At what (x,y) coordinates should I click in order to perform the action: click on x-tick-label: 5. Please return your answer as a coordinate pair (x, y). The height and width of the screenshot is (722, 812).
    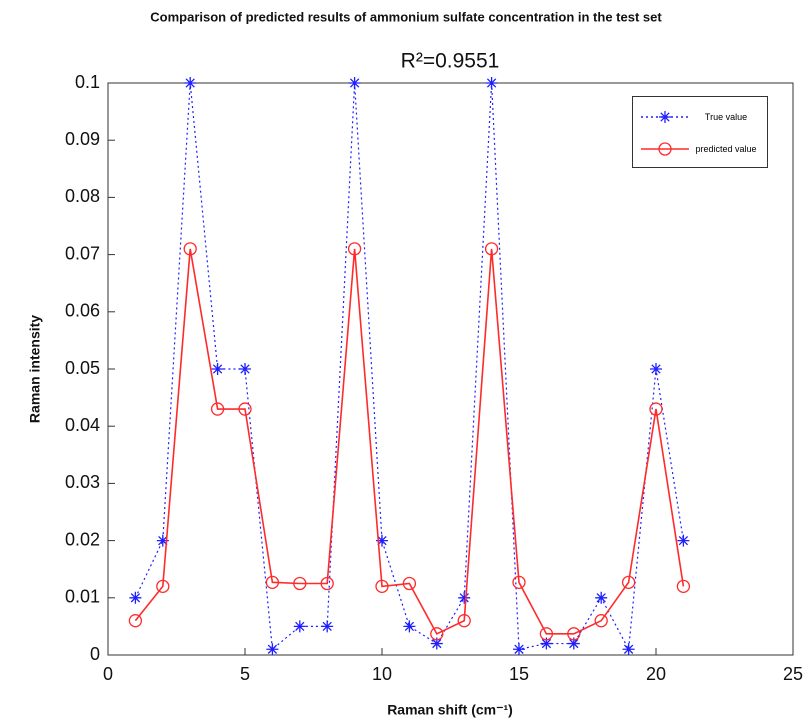
    Looking at the image, I should click on (245, 674).